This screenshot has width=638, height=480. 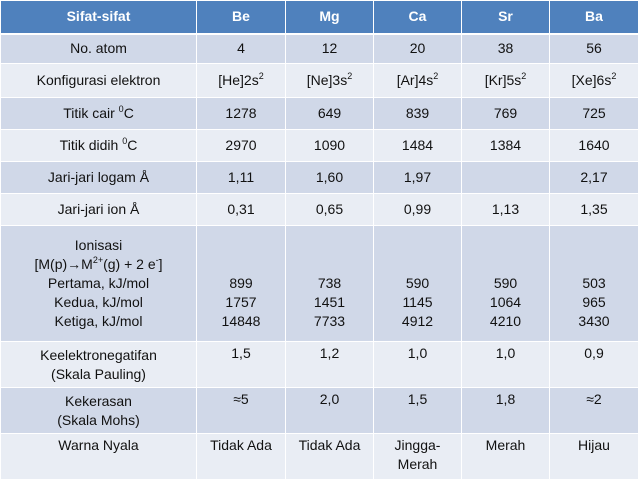 I want to click on cell: Jingga-Merah, so click(x=418, y=457).